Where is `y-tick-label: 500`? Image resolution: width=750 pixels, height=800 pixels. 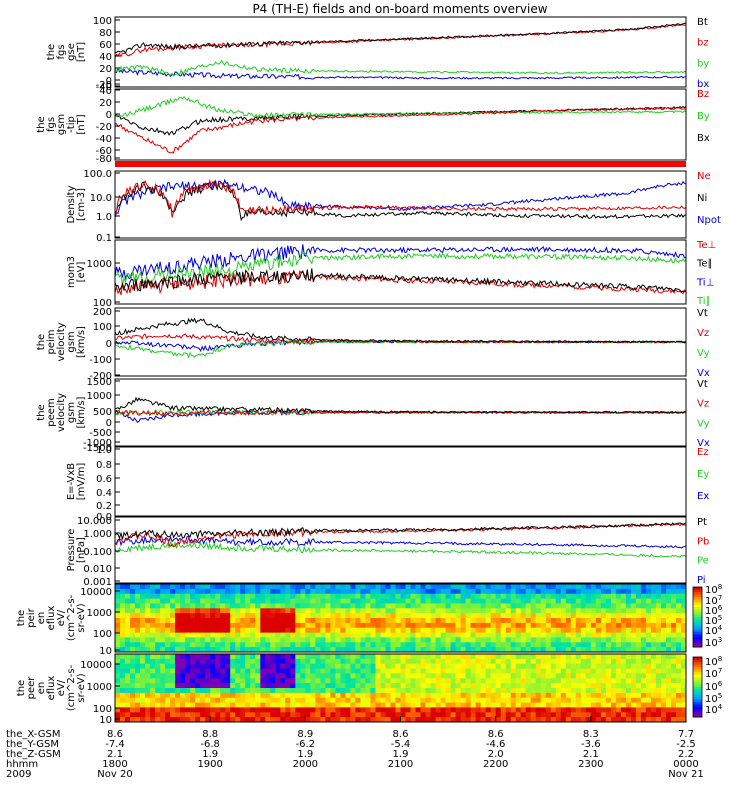 y-tick-label: 500 is located at coordinates (102, 412).